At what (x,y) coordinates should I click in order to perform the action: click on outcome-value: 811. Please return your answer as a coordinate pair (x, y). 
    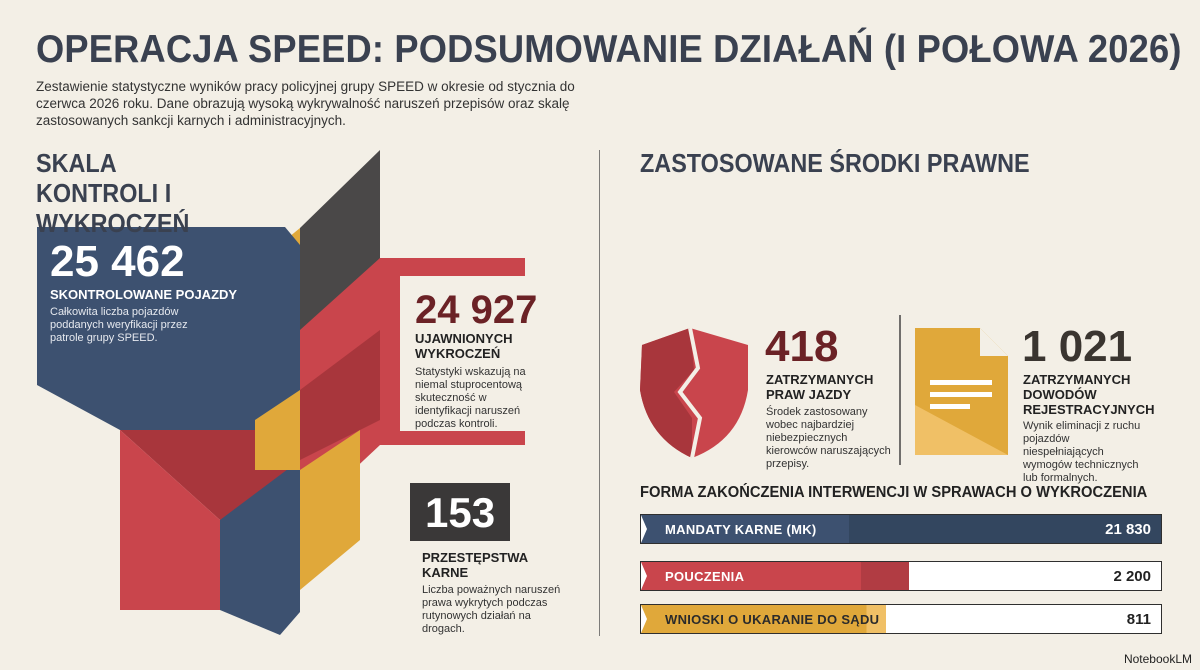
    Looking at the image, I should click on (1138, 619).